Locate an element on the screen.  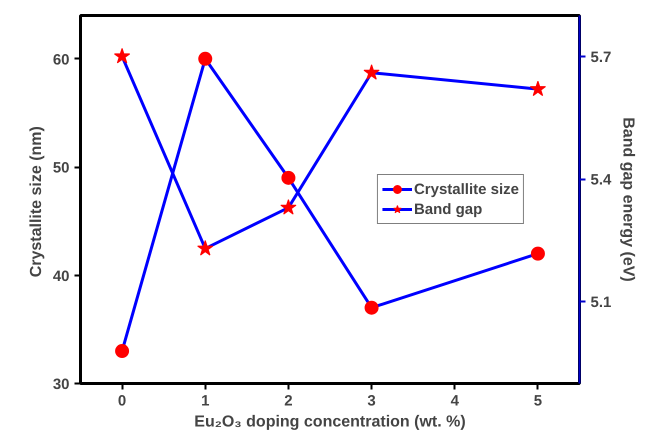
x-tick-label: 4 is located at coordinates (455, 401).